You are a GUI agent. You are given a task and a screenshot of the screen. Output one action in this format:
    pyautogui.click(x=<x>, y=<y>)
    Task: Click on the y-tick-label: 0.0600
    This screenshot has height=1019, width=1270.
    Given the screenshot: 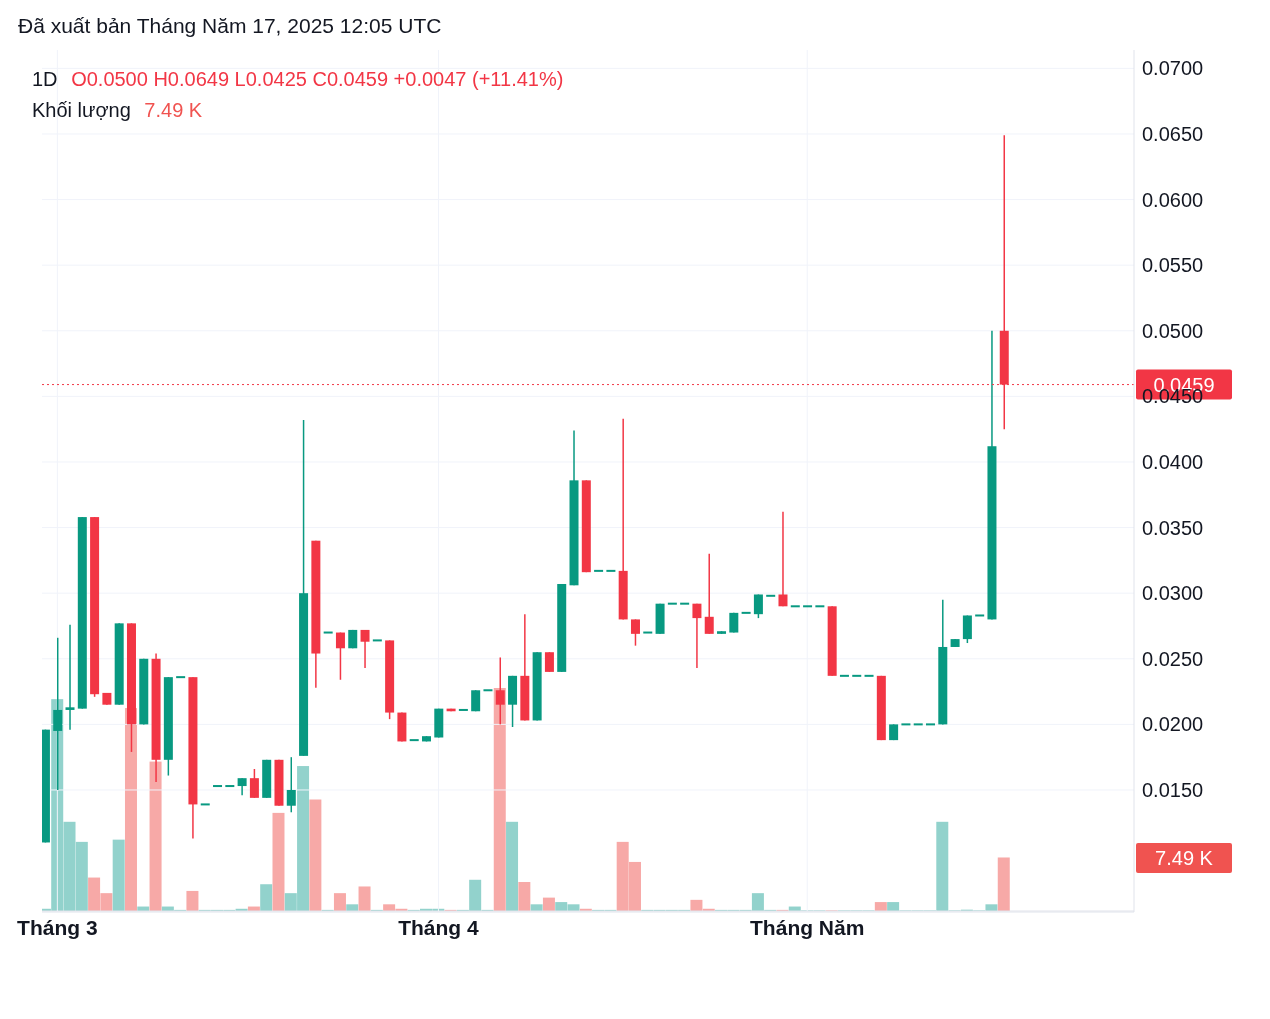 What is the action you would take?
    pyautogui.click(x=1173, y=199)
    